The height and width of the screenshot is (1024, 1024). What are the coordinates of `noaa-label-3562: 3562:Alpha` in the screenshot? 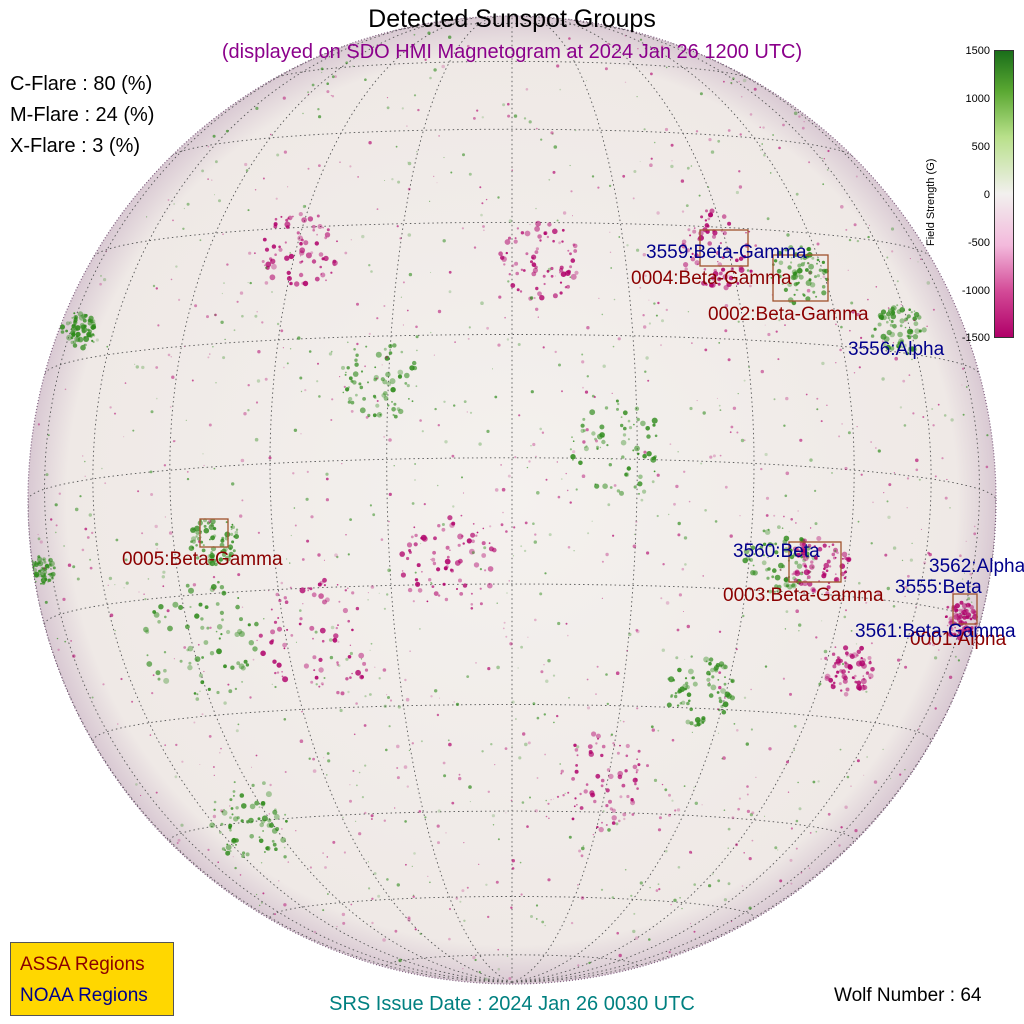 It's located at (976, 566).